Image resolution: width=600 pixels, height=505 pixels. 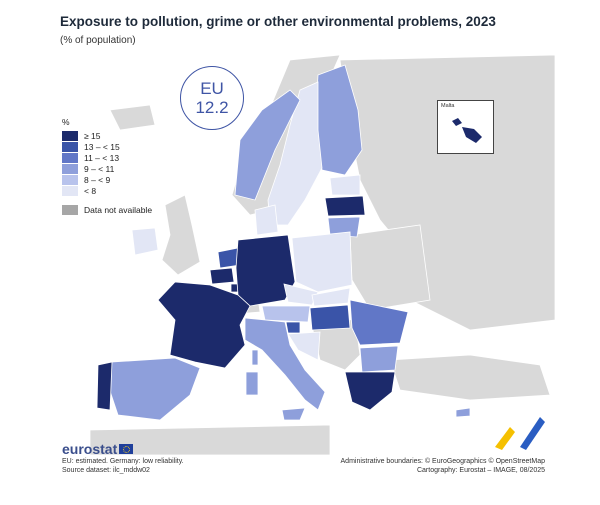 I want to click on eurostat-corner-graphic, so click(x=520, y=433).